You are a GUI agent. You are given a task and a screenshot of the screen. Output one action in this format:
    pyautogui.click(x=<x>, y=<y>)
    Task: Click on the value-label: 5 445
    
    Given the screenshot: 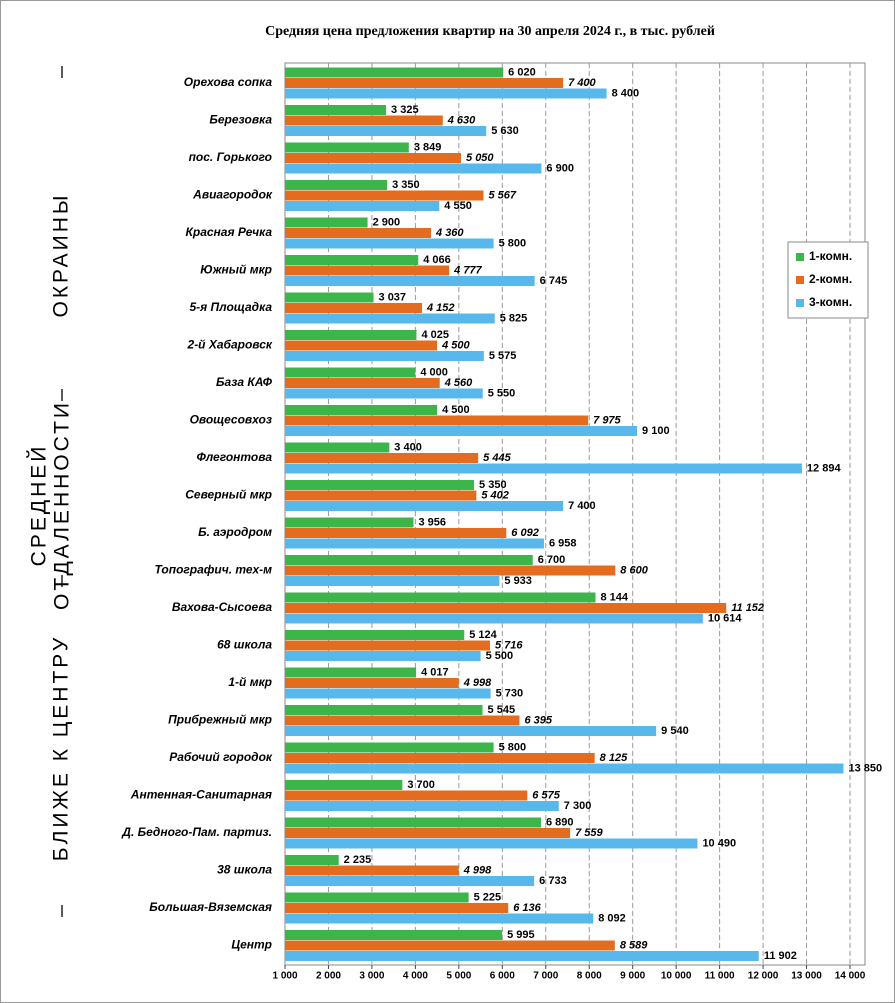 What is the action you would take?
    pyautogui.click(x=497, y=458)
    